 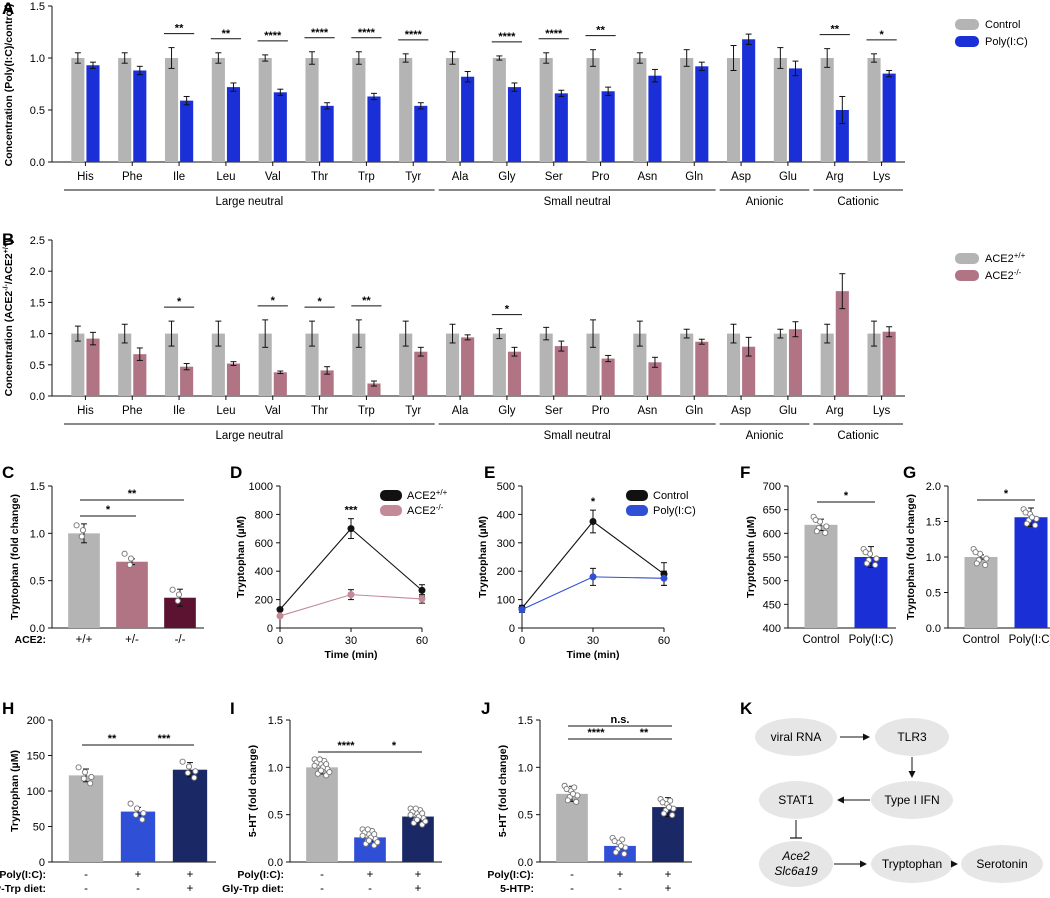 I want to click on panel-E-y-tick-label: 300, so click(x=506, y=544).